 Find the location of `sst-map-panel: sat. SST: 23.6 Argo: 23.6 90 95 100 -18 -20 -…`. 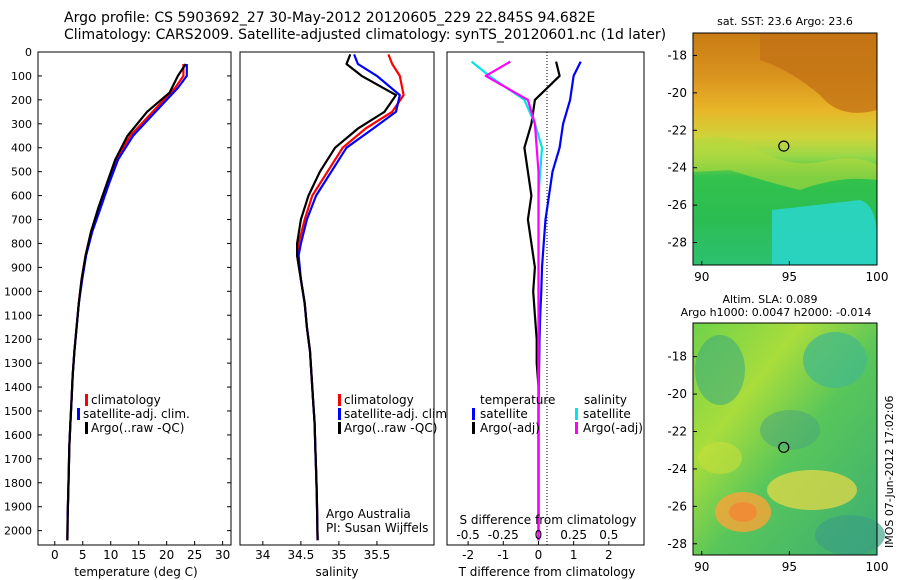

sst-map-panel: sat. SST: 23.6 Argo: 23.6 90 95 100 -18 -20 -… is located at coordinates (777, 149).